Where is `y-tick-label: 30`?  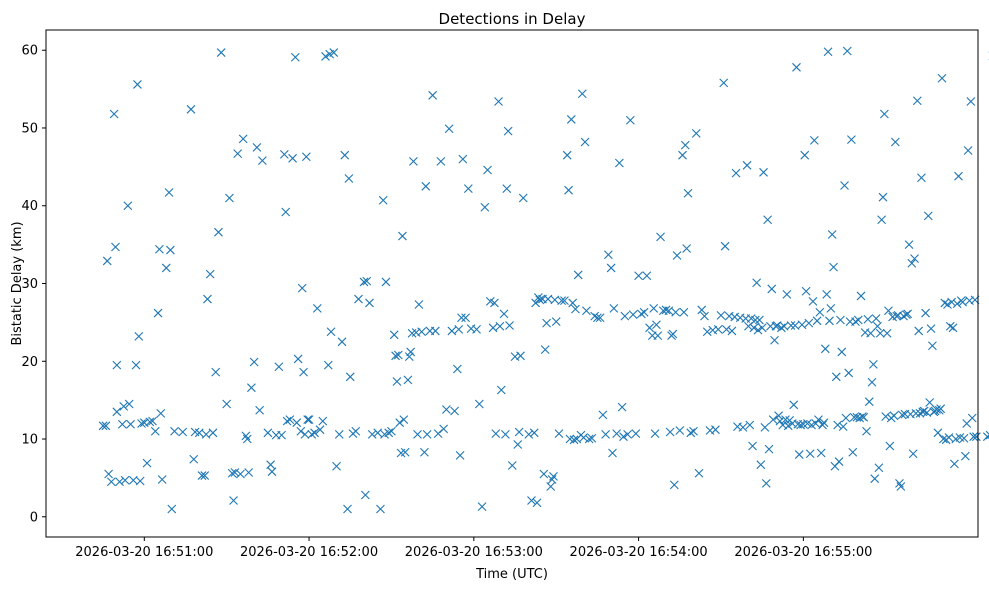 y-tick-label: 30 is located at coordinates (29, 284).